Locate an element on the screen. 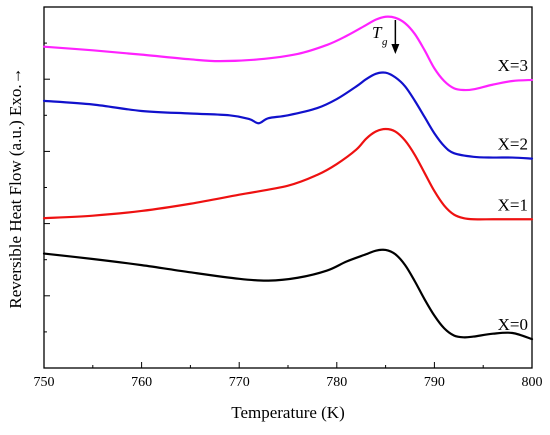 This screenshot has width=550, height=435. tg-arrow-head is located at coordinates (395, 49).